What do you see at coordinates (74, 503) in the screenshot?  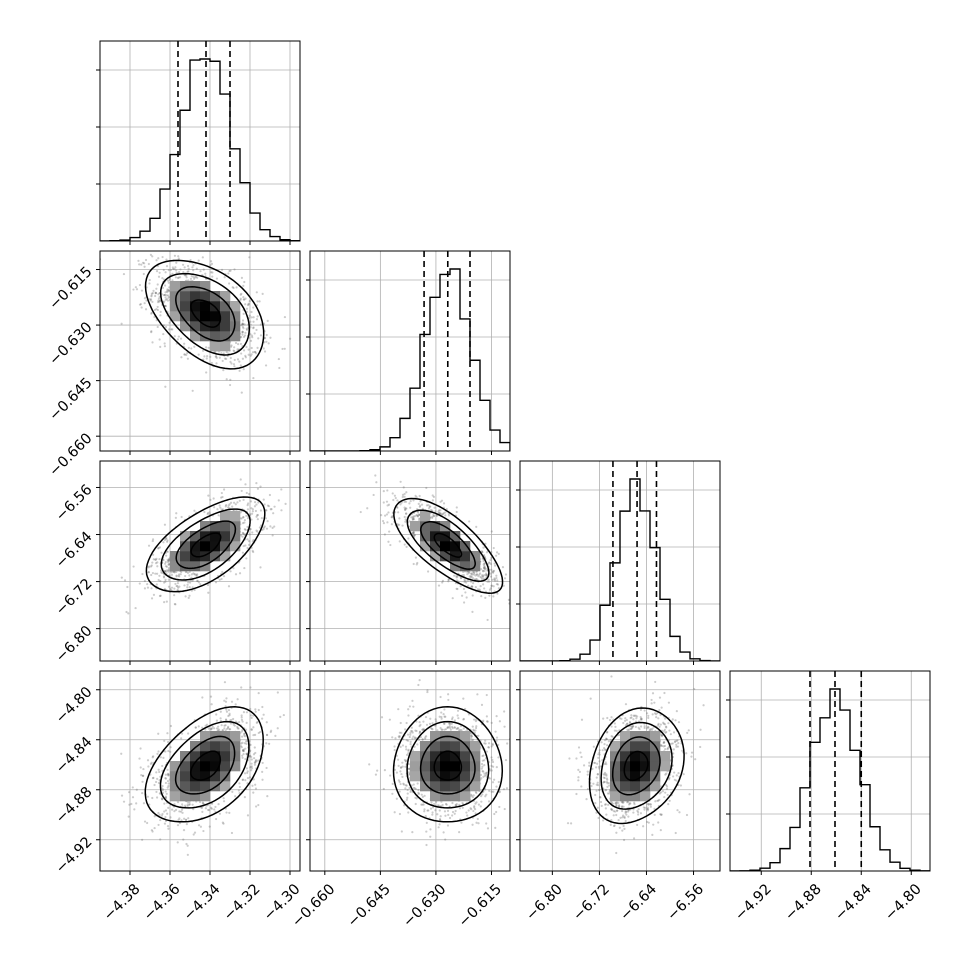 I see `y-tick-label: −6.56` at bounding box center [74, 503].